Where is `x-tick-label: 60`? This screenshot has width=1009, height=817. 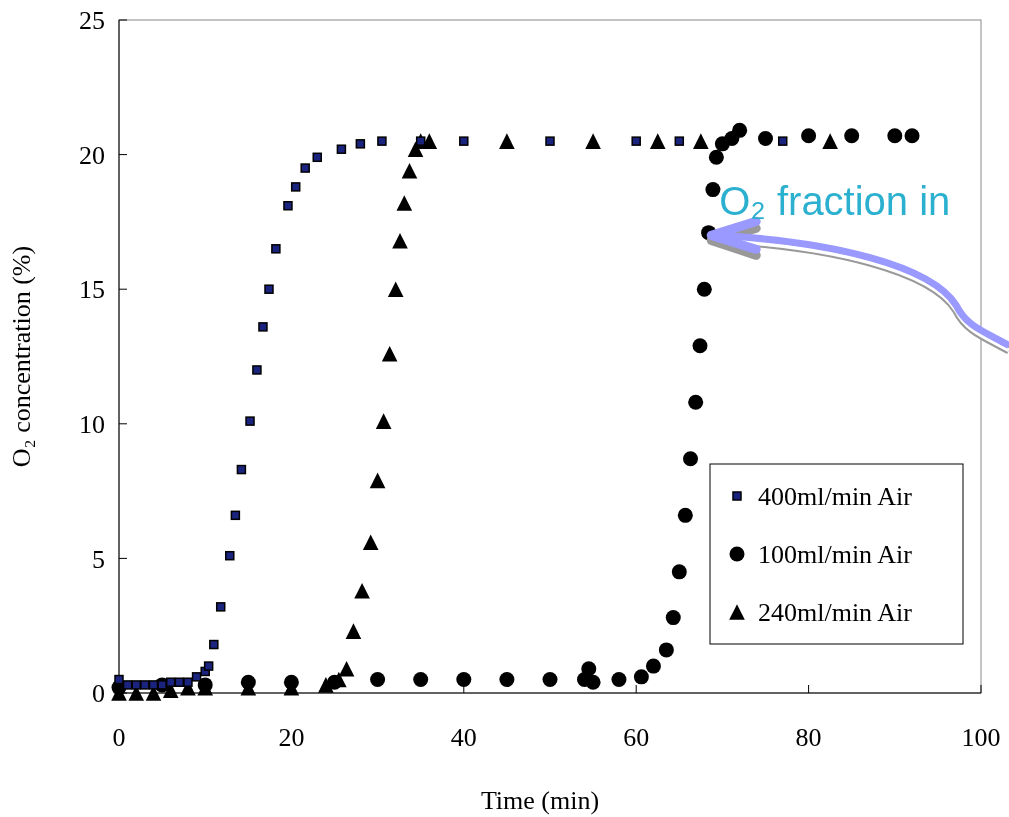 x-tick-label: 60 is located at coordinates (636, 737).